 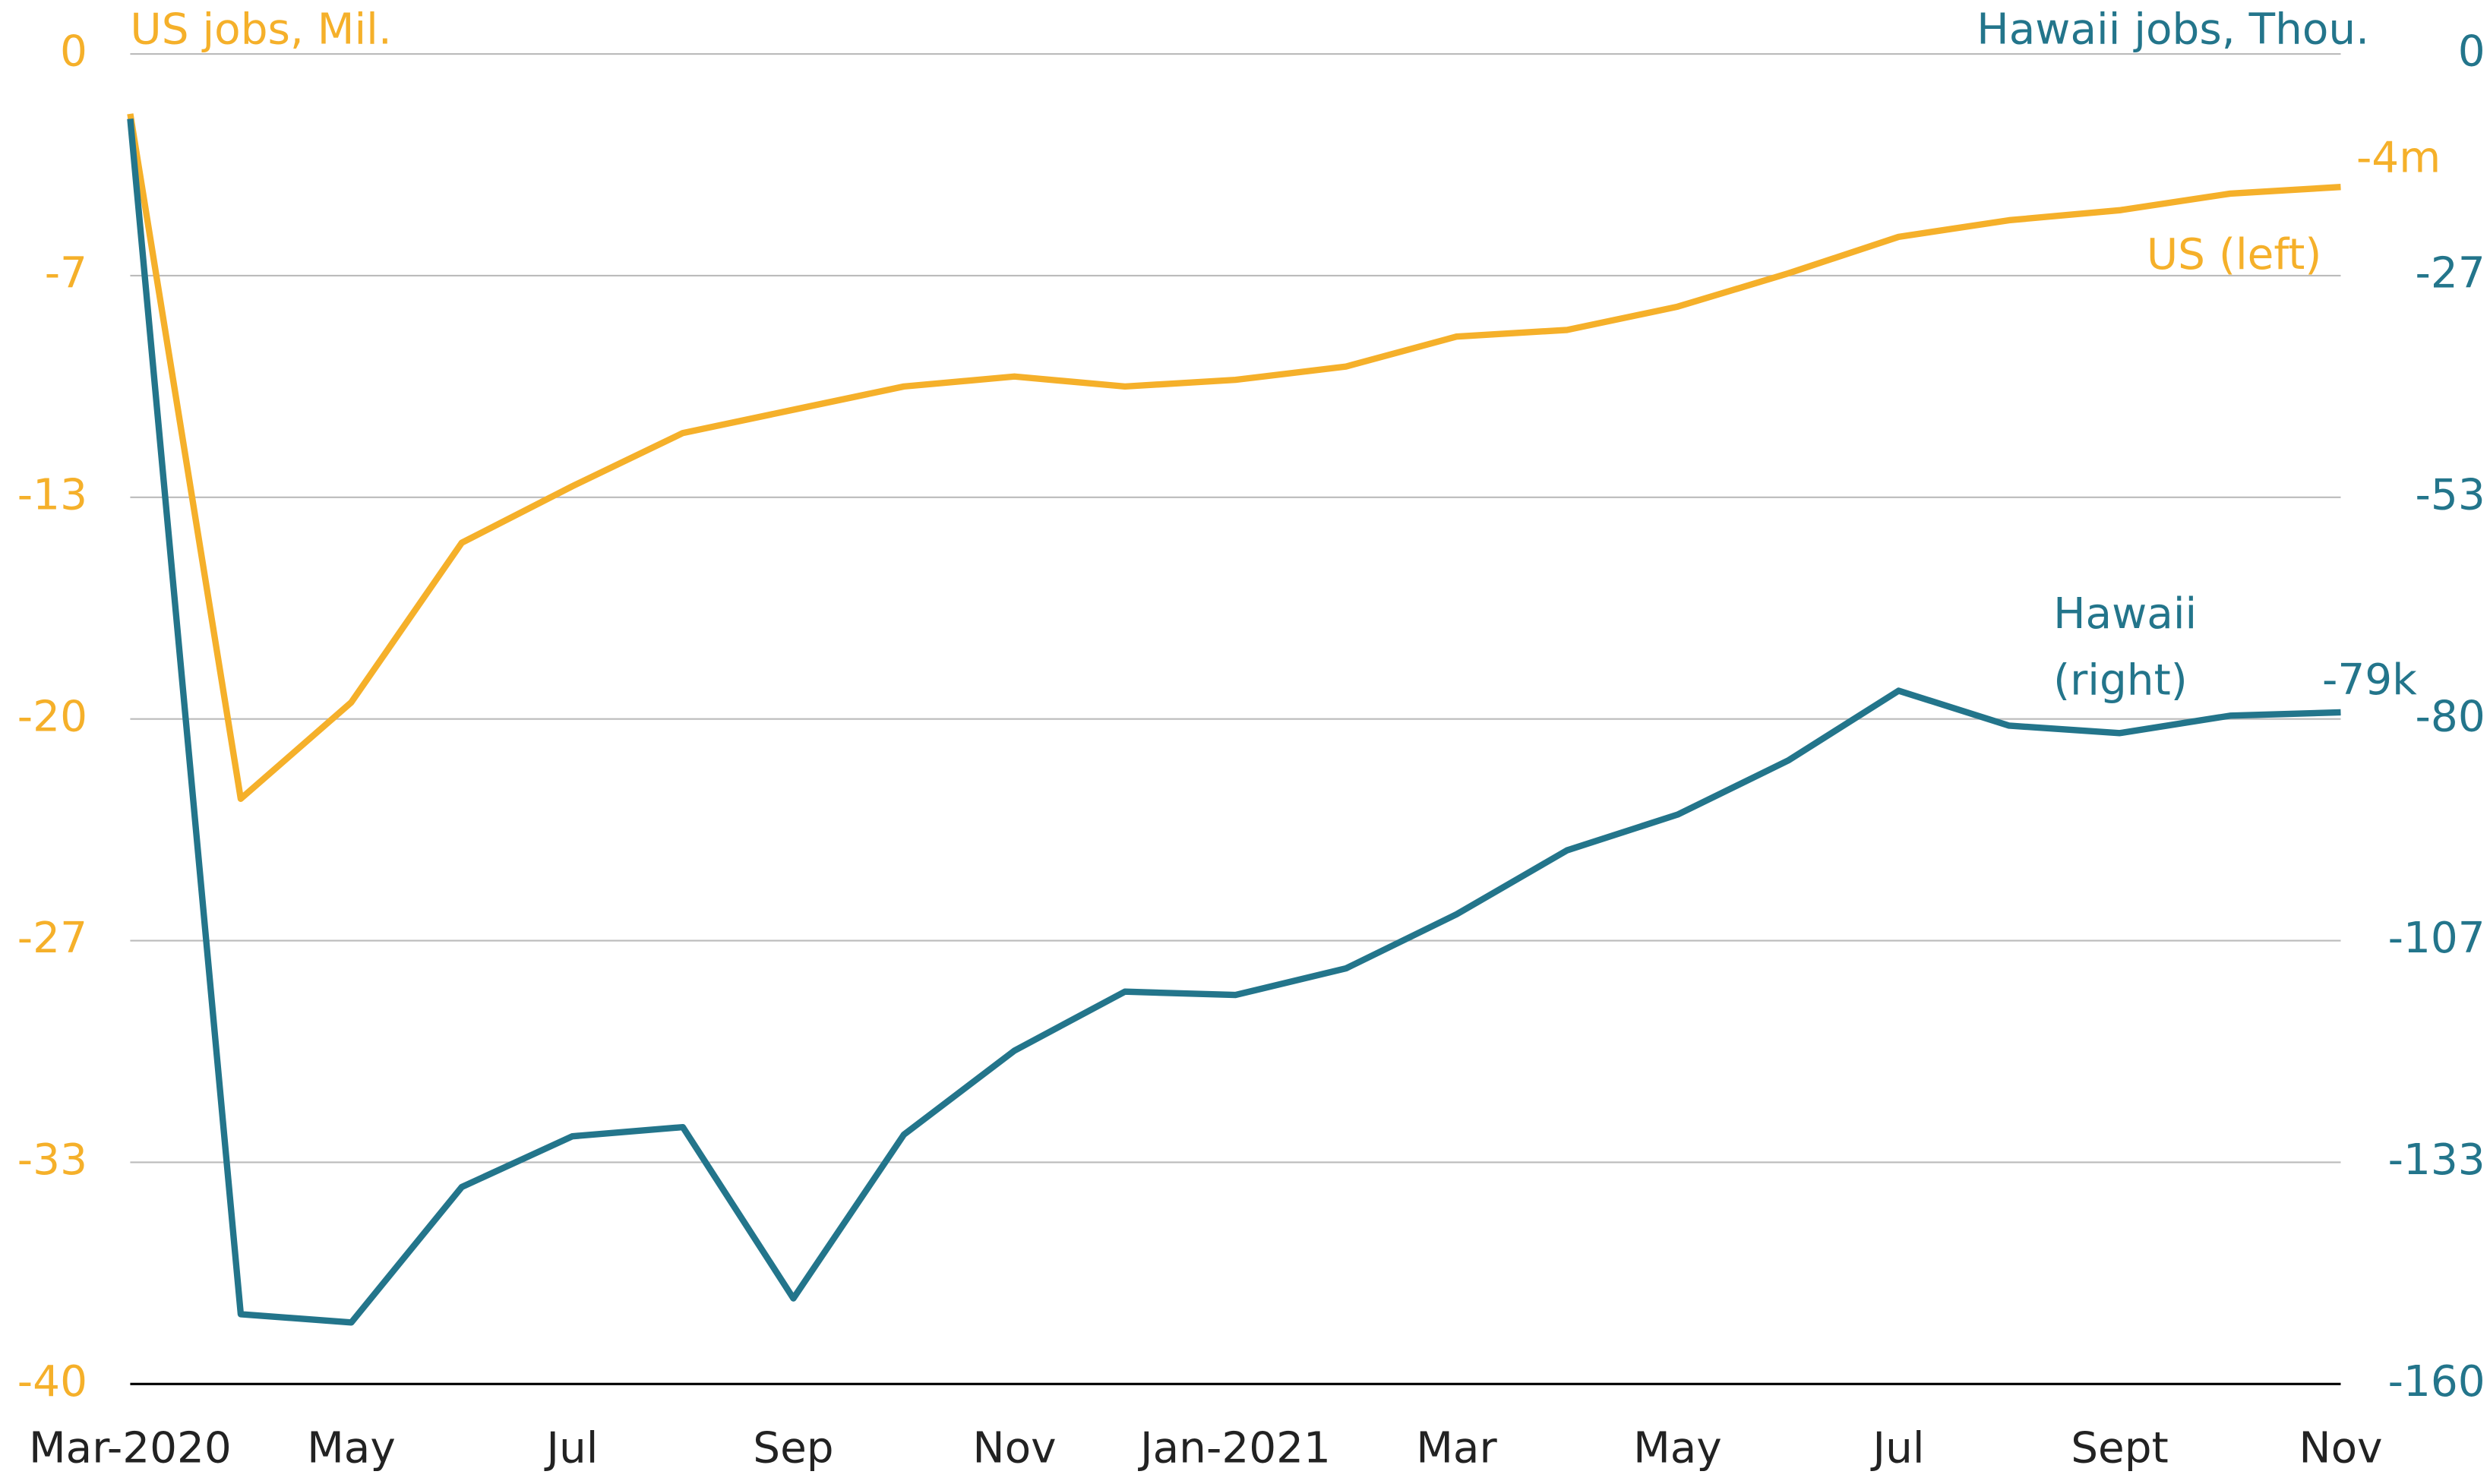 I want to click on x-tick-label: Sep, so click(x=793, y=1448).